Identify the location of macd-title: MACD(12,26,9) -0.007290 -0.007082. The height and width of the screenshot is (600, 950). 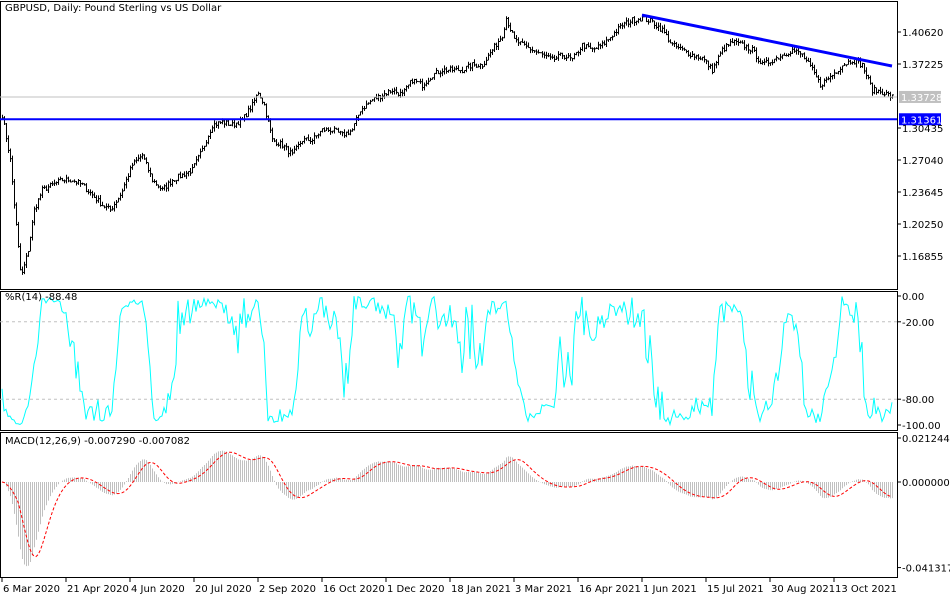
(97, 441).